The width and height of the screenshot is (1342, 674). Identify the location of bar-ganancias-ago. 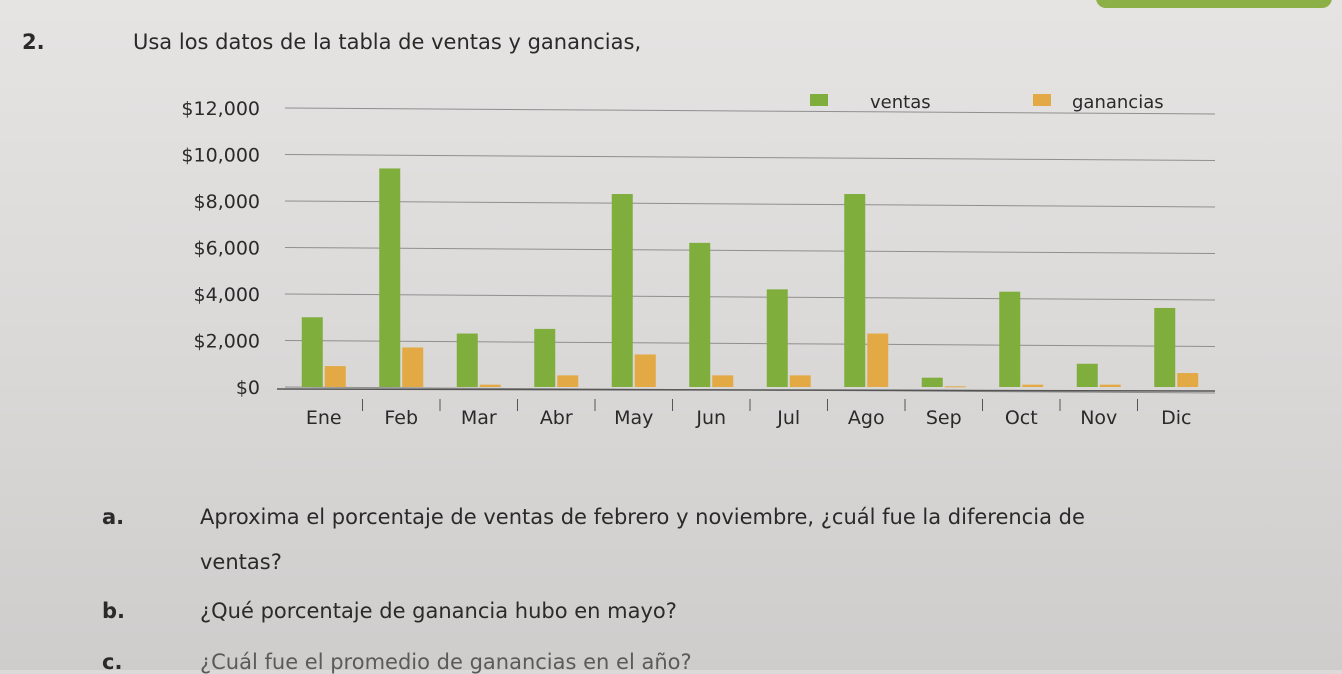
(878, 360).